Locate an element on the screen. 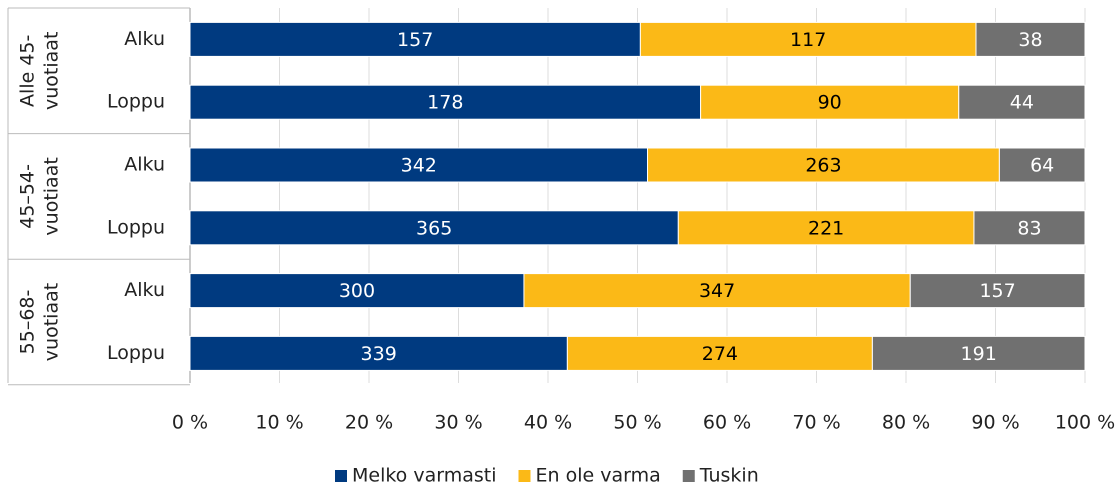  data-label: 347 is located at coordinates (717, 291).